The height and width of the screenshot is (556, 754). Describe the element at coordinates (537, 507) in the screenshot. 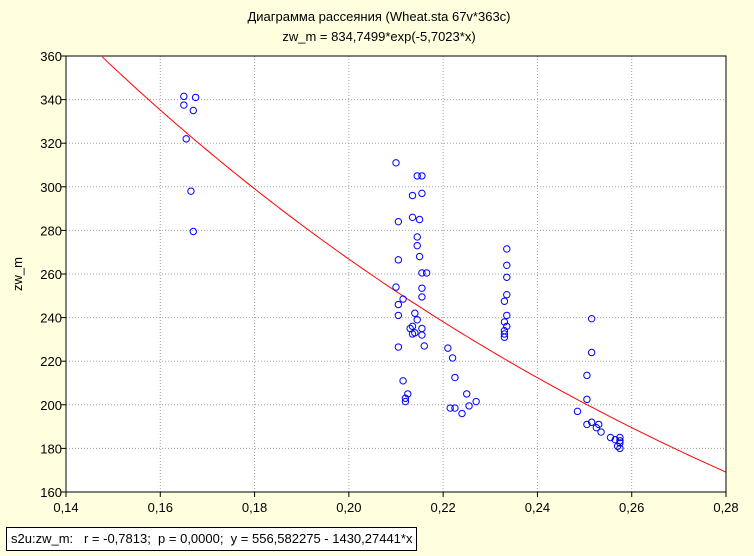

I see `x-tick-label: 0,24` at that location.